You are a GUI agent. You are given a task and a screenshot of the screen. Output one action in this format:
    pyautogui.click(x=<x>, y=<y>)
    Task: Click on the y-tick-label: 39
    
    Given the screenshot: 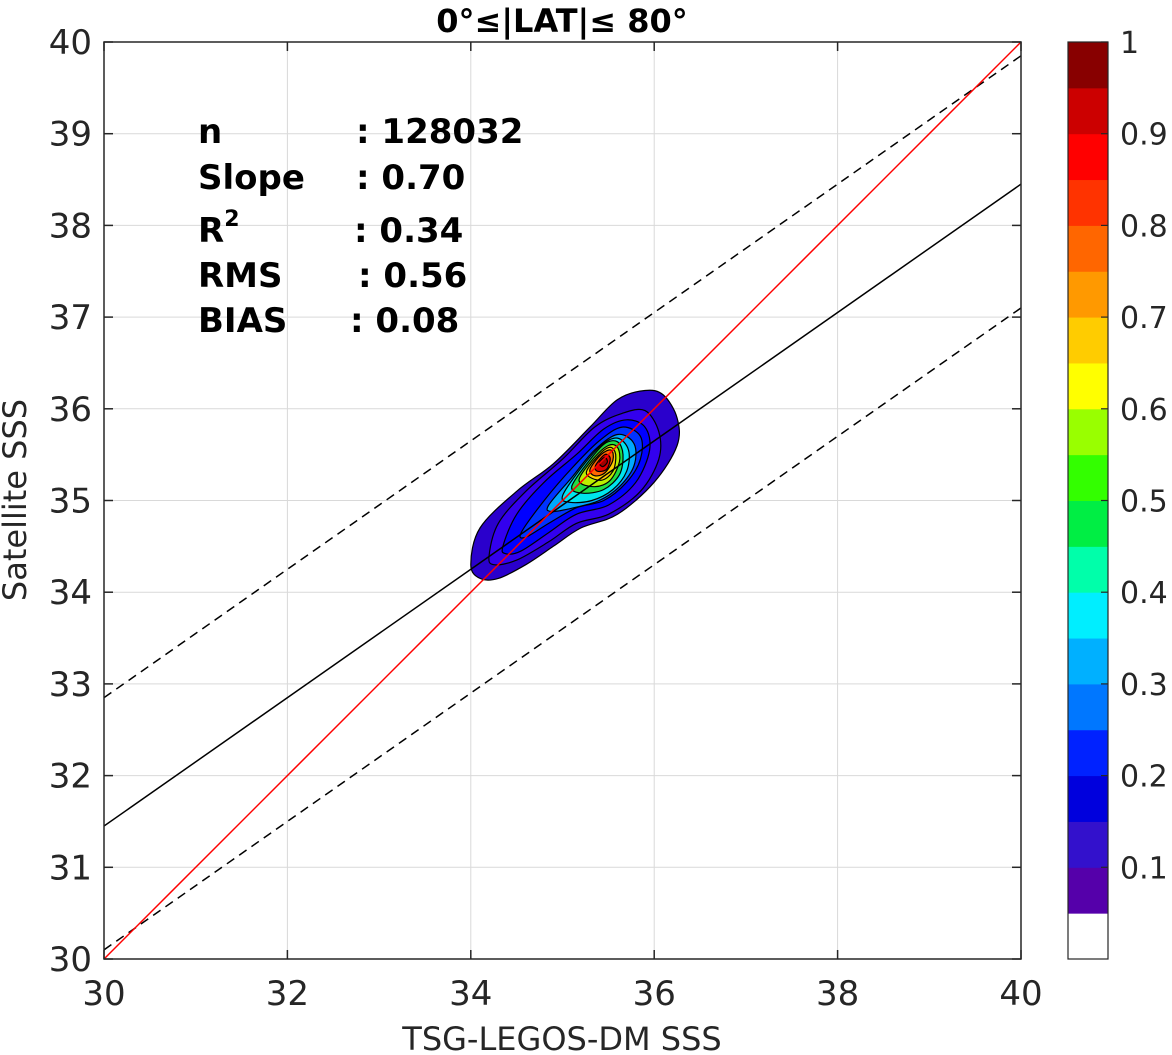 What is the action you would take?
    pyautogui.click(x=70, y=135)
    